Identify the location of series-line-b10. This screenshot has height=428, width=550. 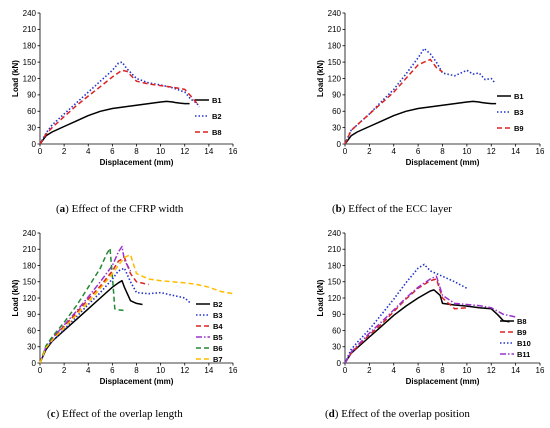
(406, 313).